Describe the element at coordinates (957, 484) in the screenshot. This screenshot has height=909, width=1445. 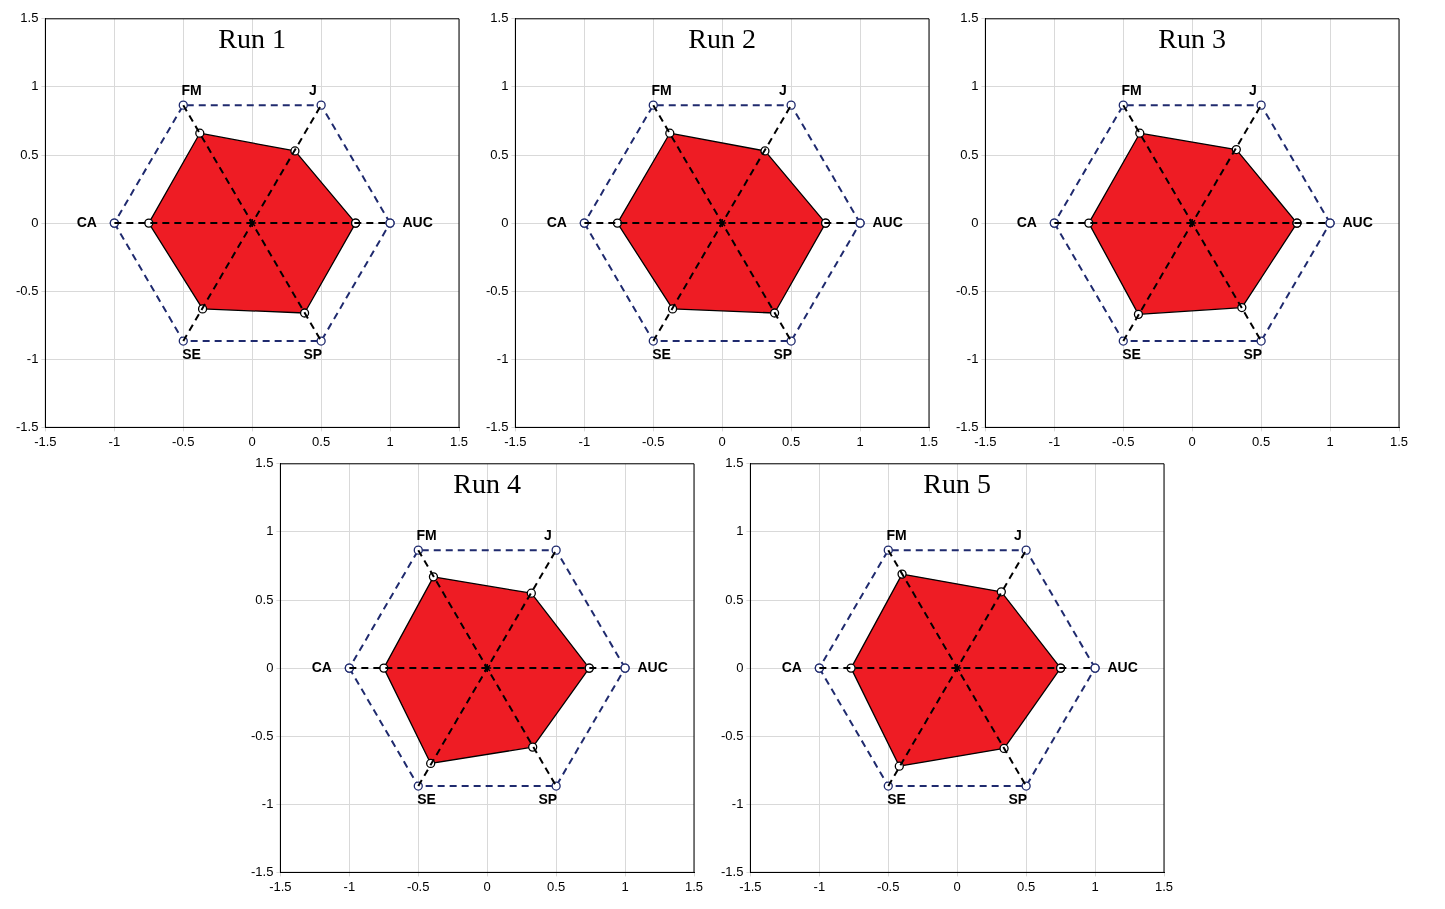
I see `chart-title: Run 5` at that location.